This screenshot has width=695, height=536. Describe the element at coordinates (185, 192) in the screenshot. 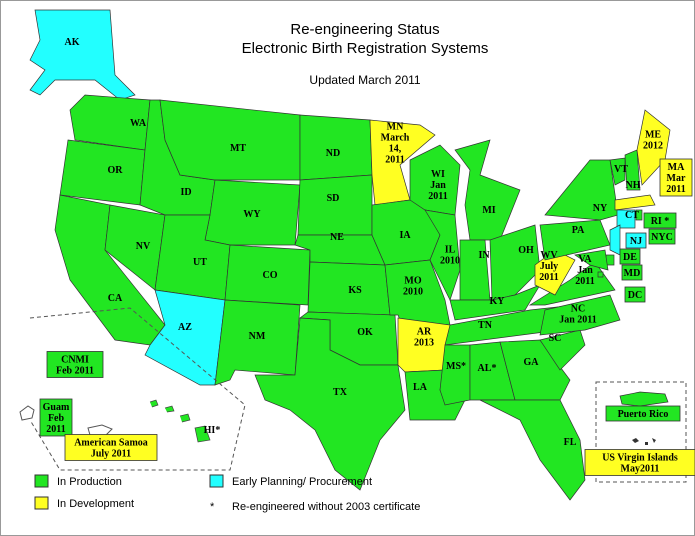

I see `region-label: ID` at that location.